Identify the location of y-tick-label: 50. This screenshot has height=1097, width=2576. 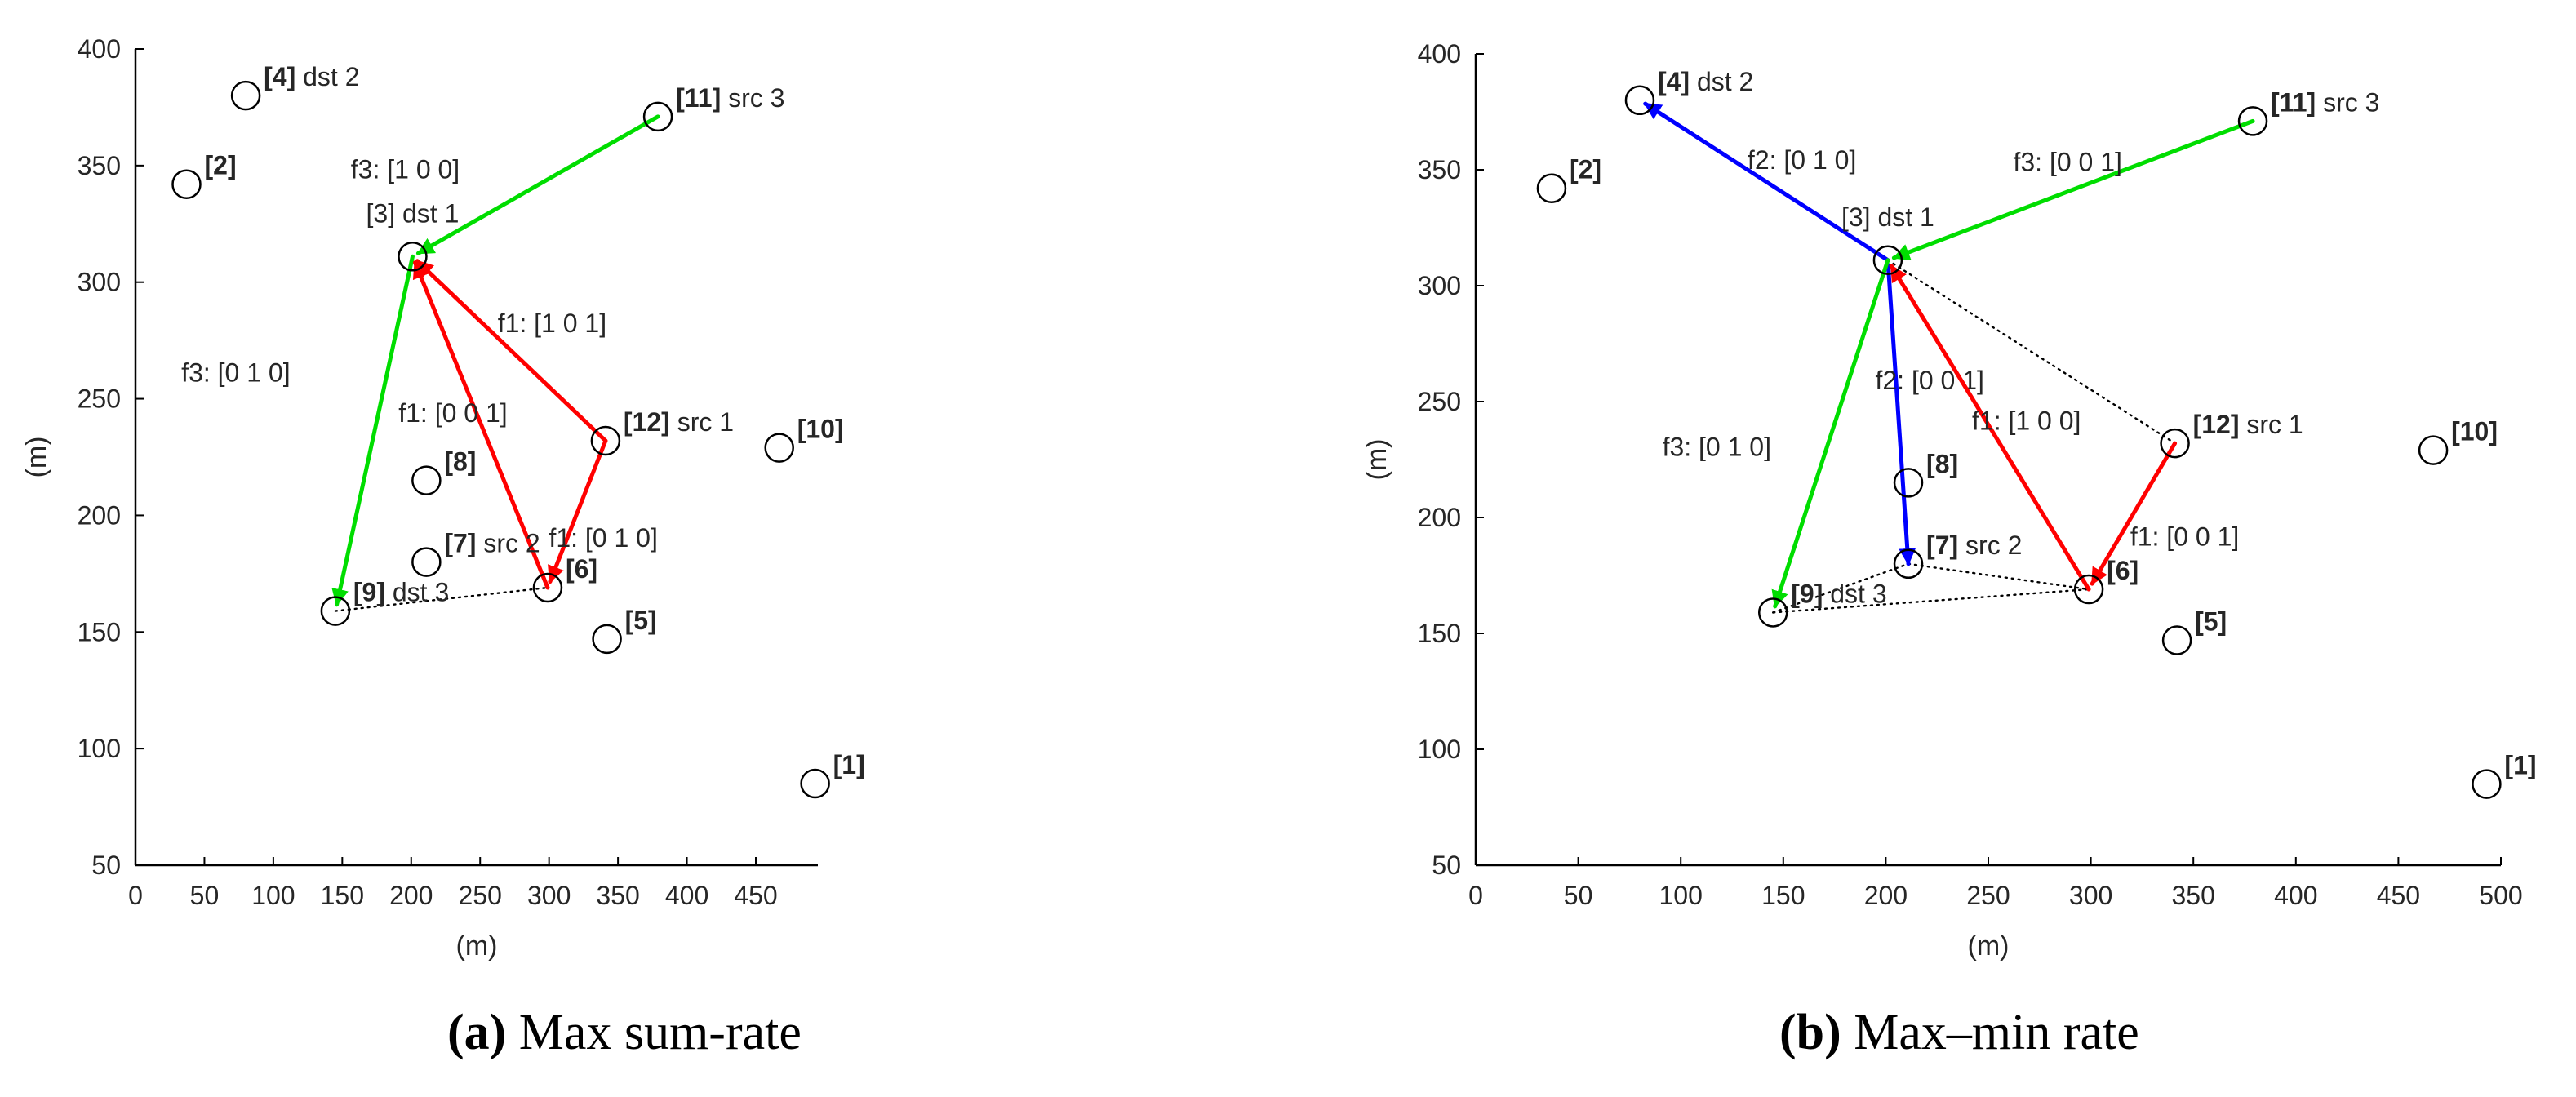
(1446, 865).